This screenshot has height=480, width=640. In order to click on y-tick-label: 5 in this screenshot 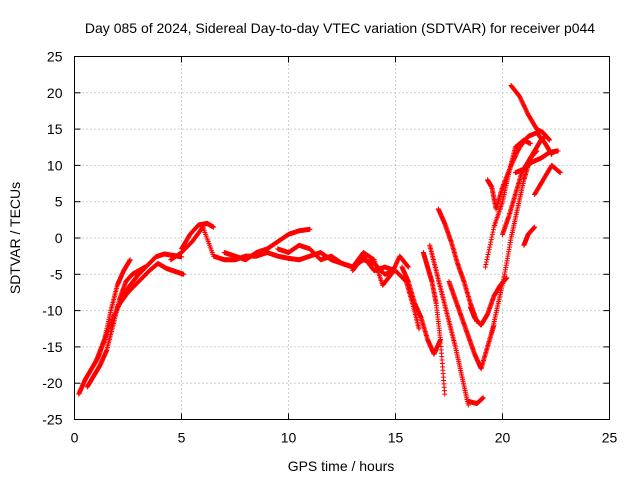, I will do `click(59, 202)`.